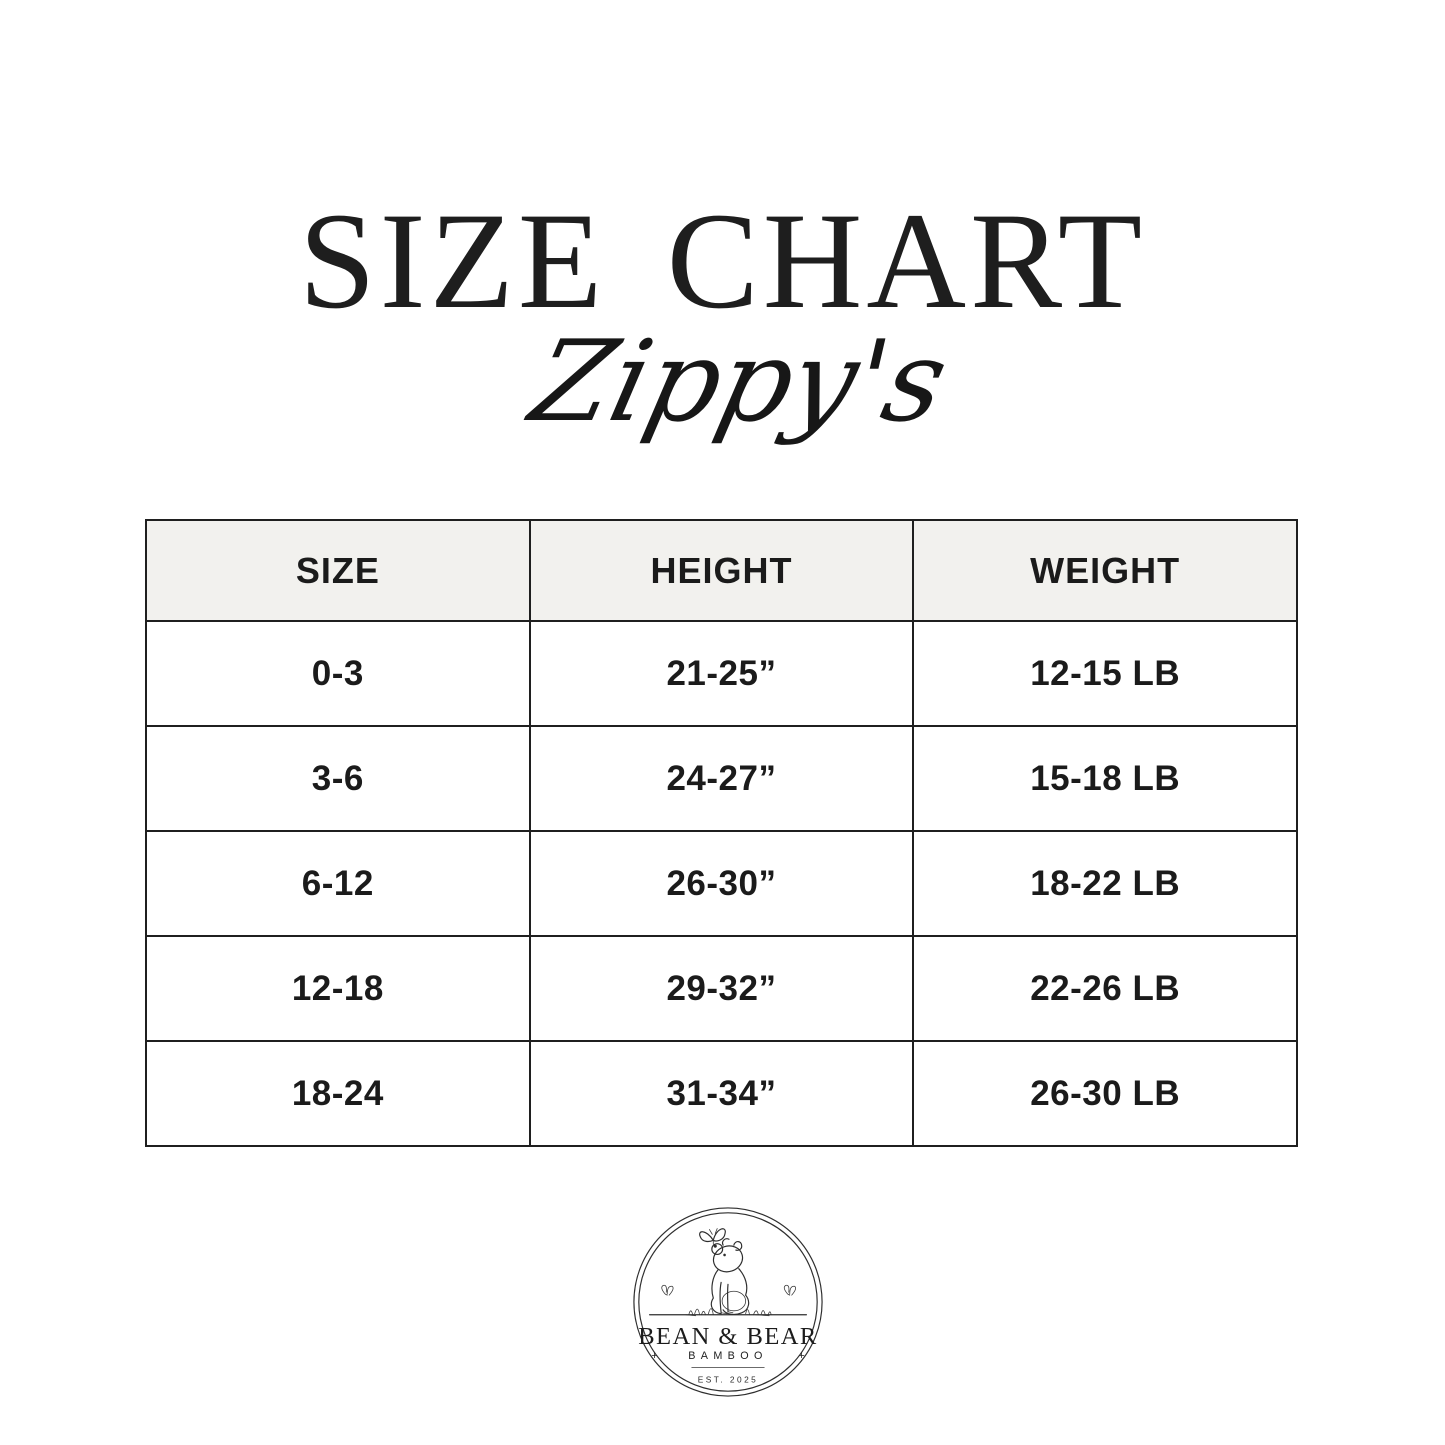 Image resolution: width=1445 pixels, height=1445 pixels. I want to click on page-title: SIZE CHART, so click(722, 260).